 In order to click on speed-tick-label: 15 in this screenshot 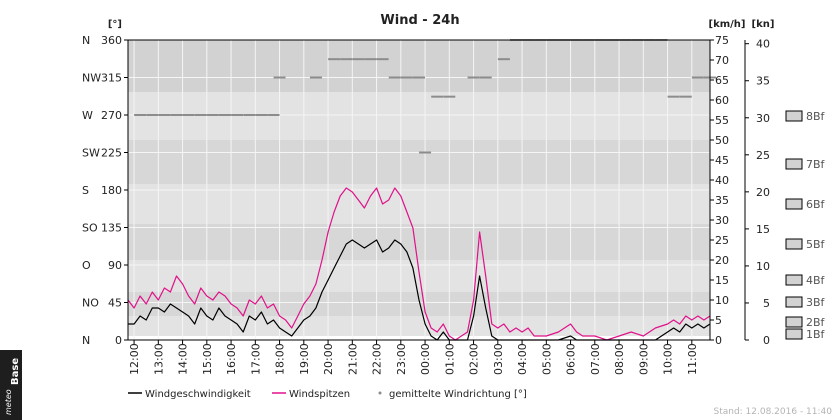, I will do `click(722, 280)`.